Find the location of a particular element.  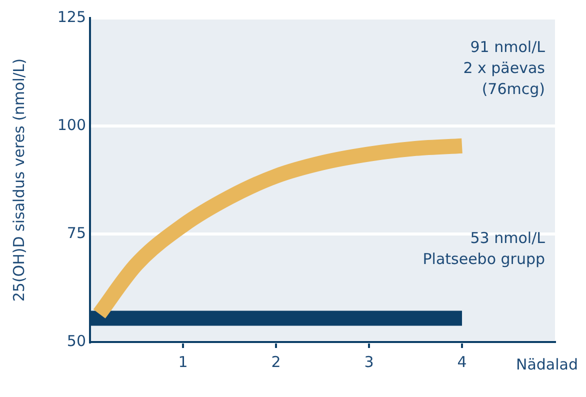

x-tick-label: 2 is located at coordinates (276, 361).